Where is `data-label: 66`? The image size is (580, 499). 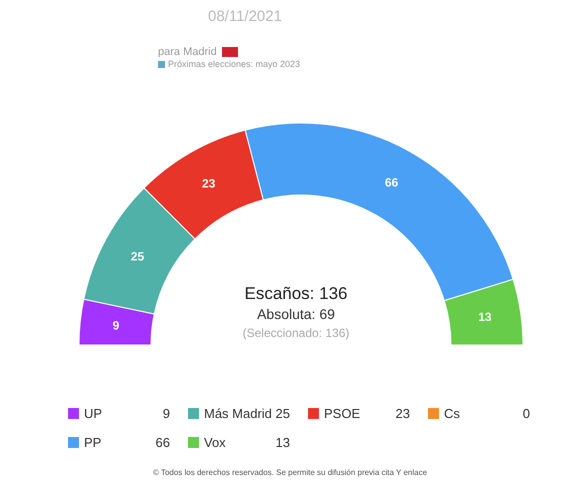
data-label: 66 is located at coordinates (391, 183).